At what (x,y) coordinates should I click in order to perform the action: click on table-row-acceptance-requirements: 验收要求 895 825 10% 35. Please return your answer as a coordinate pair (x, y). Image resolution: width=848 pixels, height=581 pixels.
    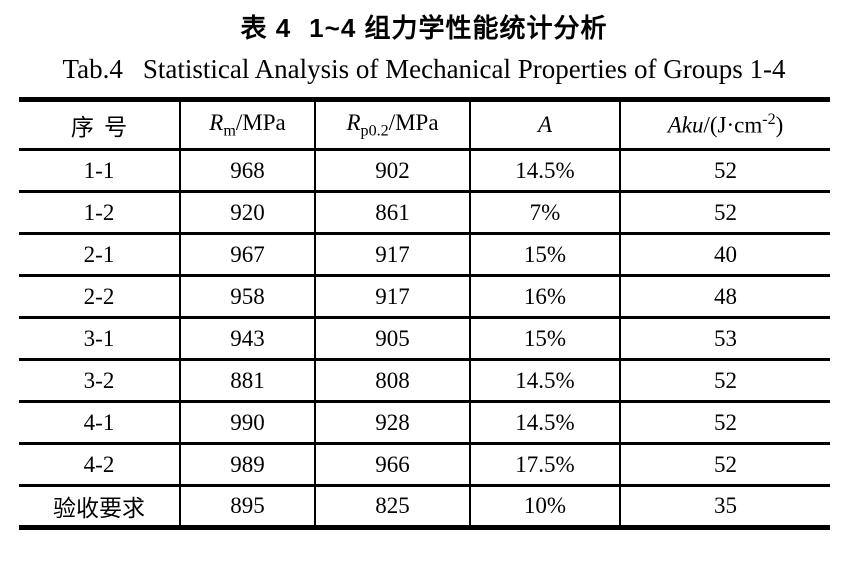
    Looking at the image, I should click on (424, 506).